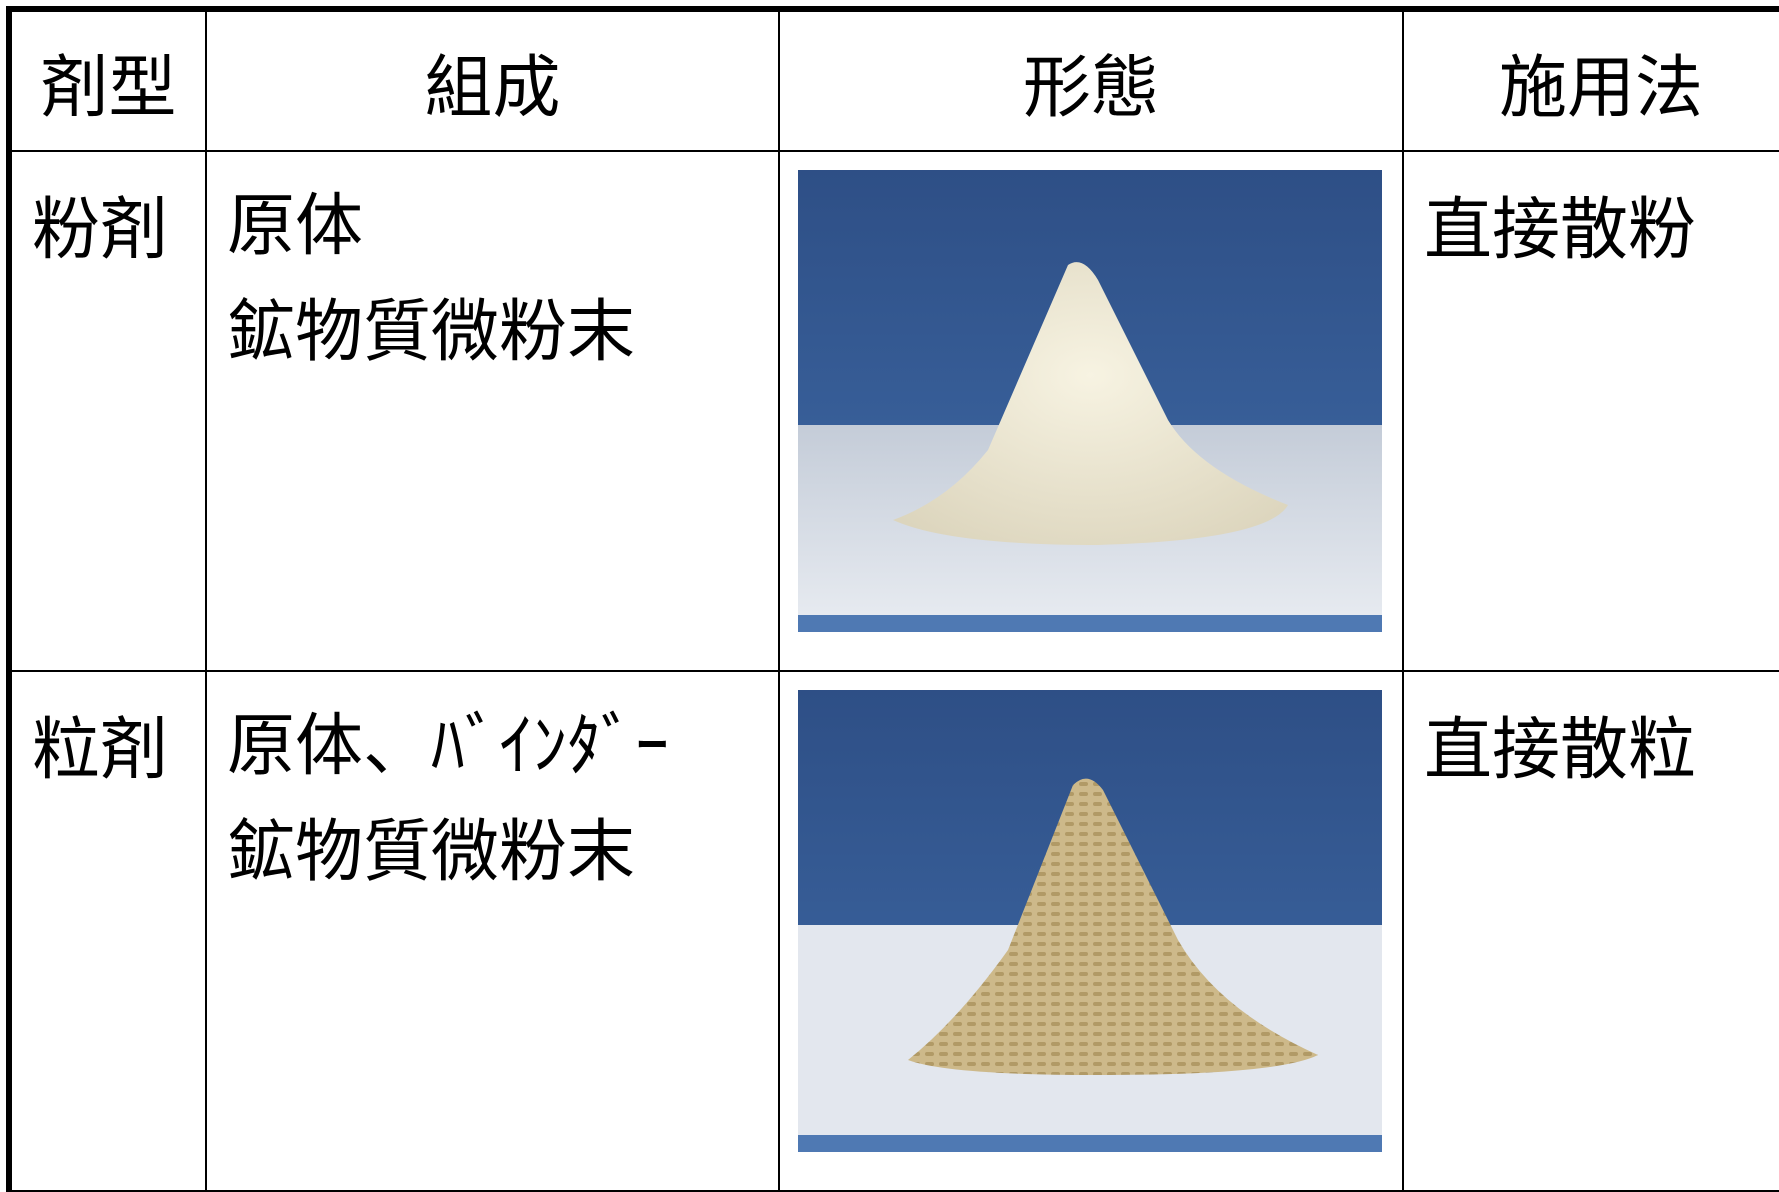 Image resolution: width=1779 pixels, height=1192 pixels. I want to click on composition-line: 原体、ﾊﾞｲﾝﾀﾞｰ, so click(448, 746).